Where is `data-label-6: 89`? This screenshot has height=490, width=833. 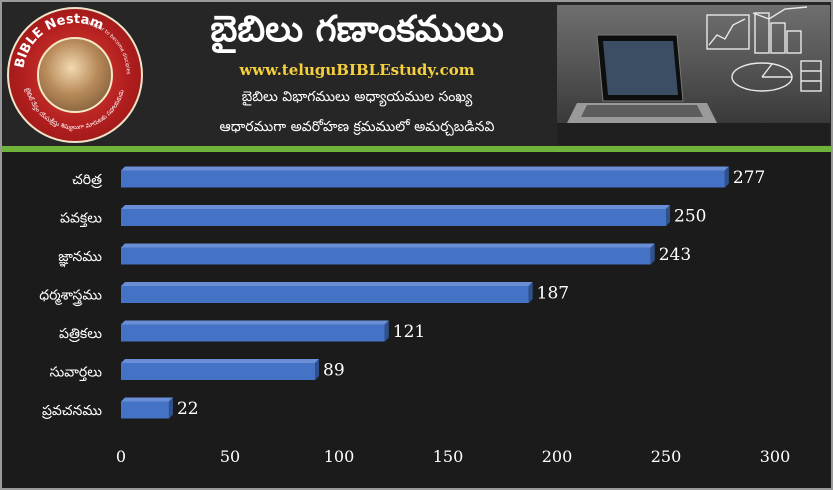 data-label-6: 89 is located at coordinates (334, 371).